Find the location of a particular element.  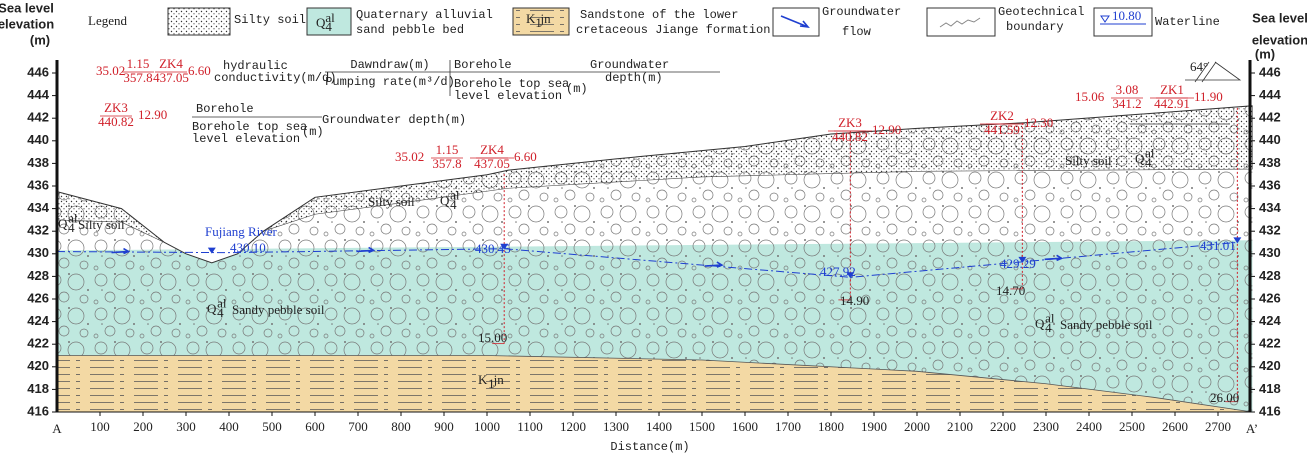

borehole-value: 35.02 is located at coordinates (409, 156).